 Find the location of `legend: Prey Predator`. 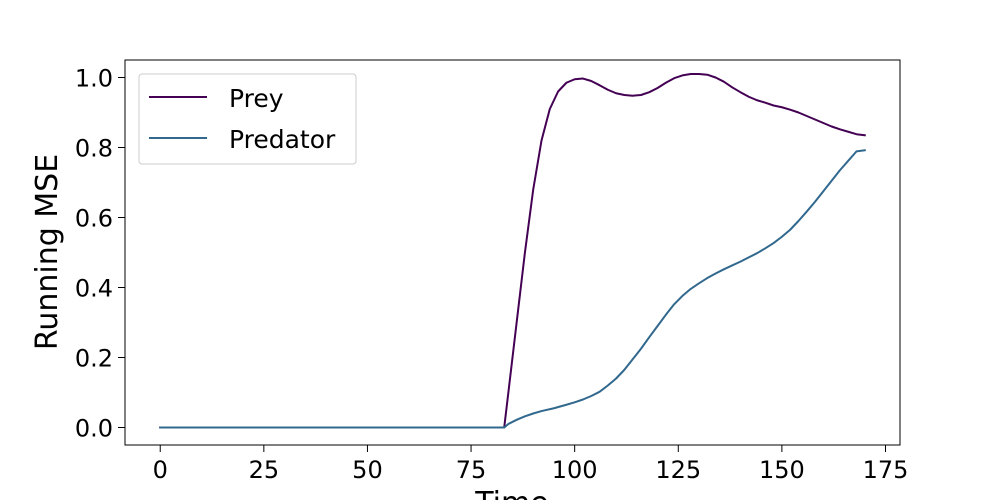

legend: Prey Predator is located at coordinates (247, 119).